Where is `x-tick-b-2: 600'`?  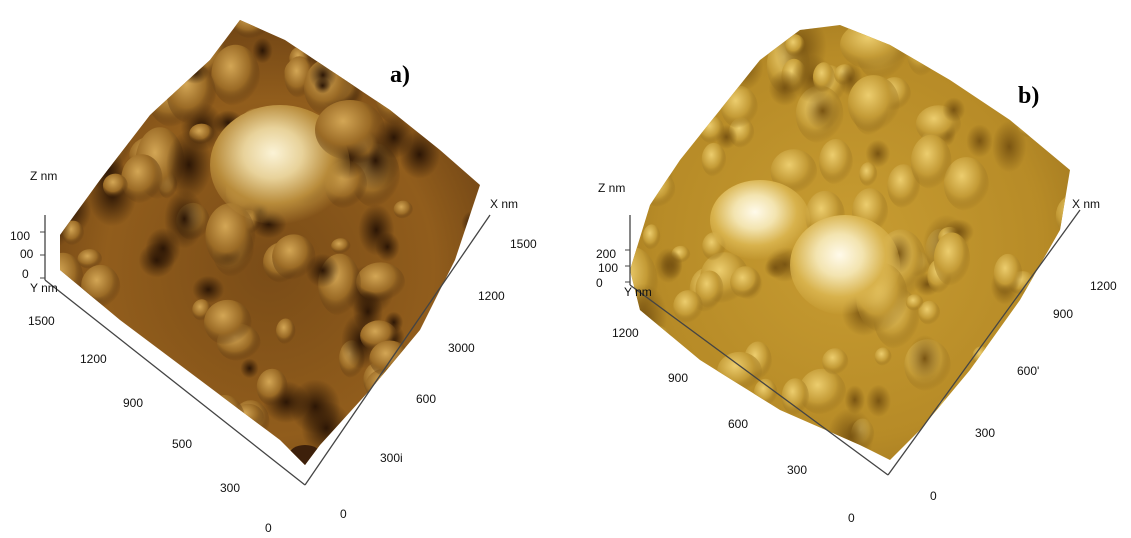 x-tick-b-2: 600' is located at coordinates (1028, 371).